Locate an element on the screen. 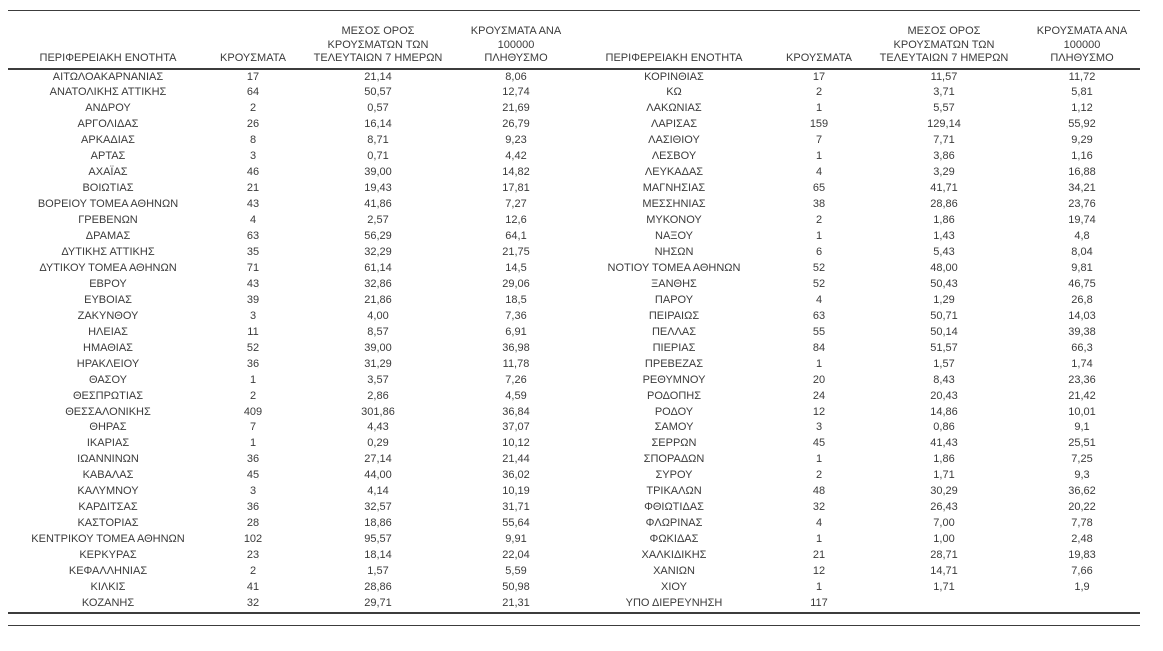 The width and height of the screenshot is (1163, 651). avg7-cell-right: 30,29 is located at coordinates (944, 491).